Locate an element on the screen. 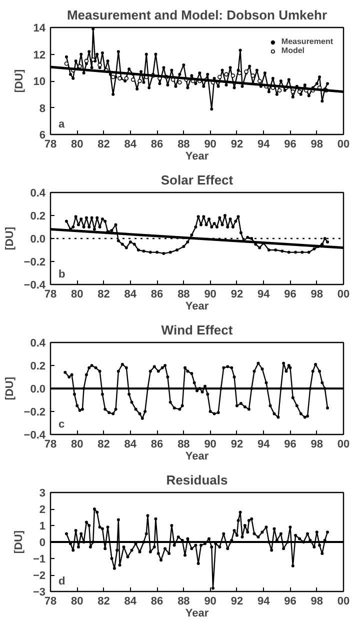  y-tick-label: −3 is located at coordinates (39, 592).